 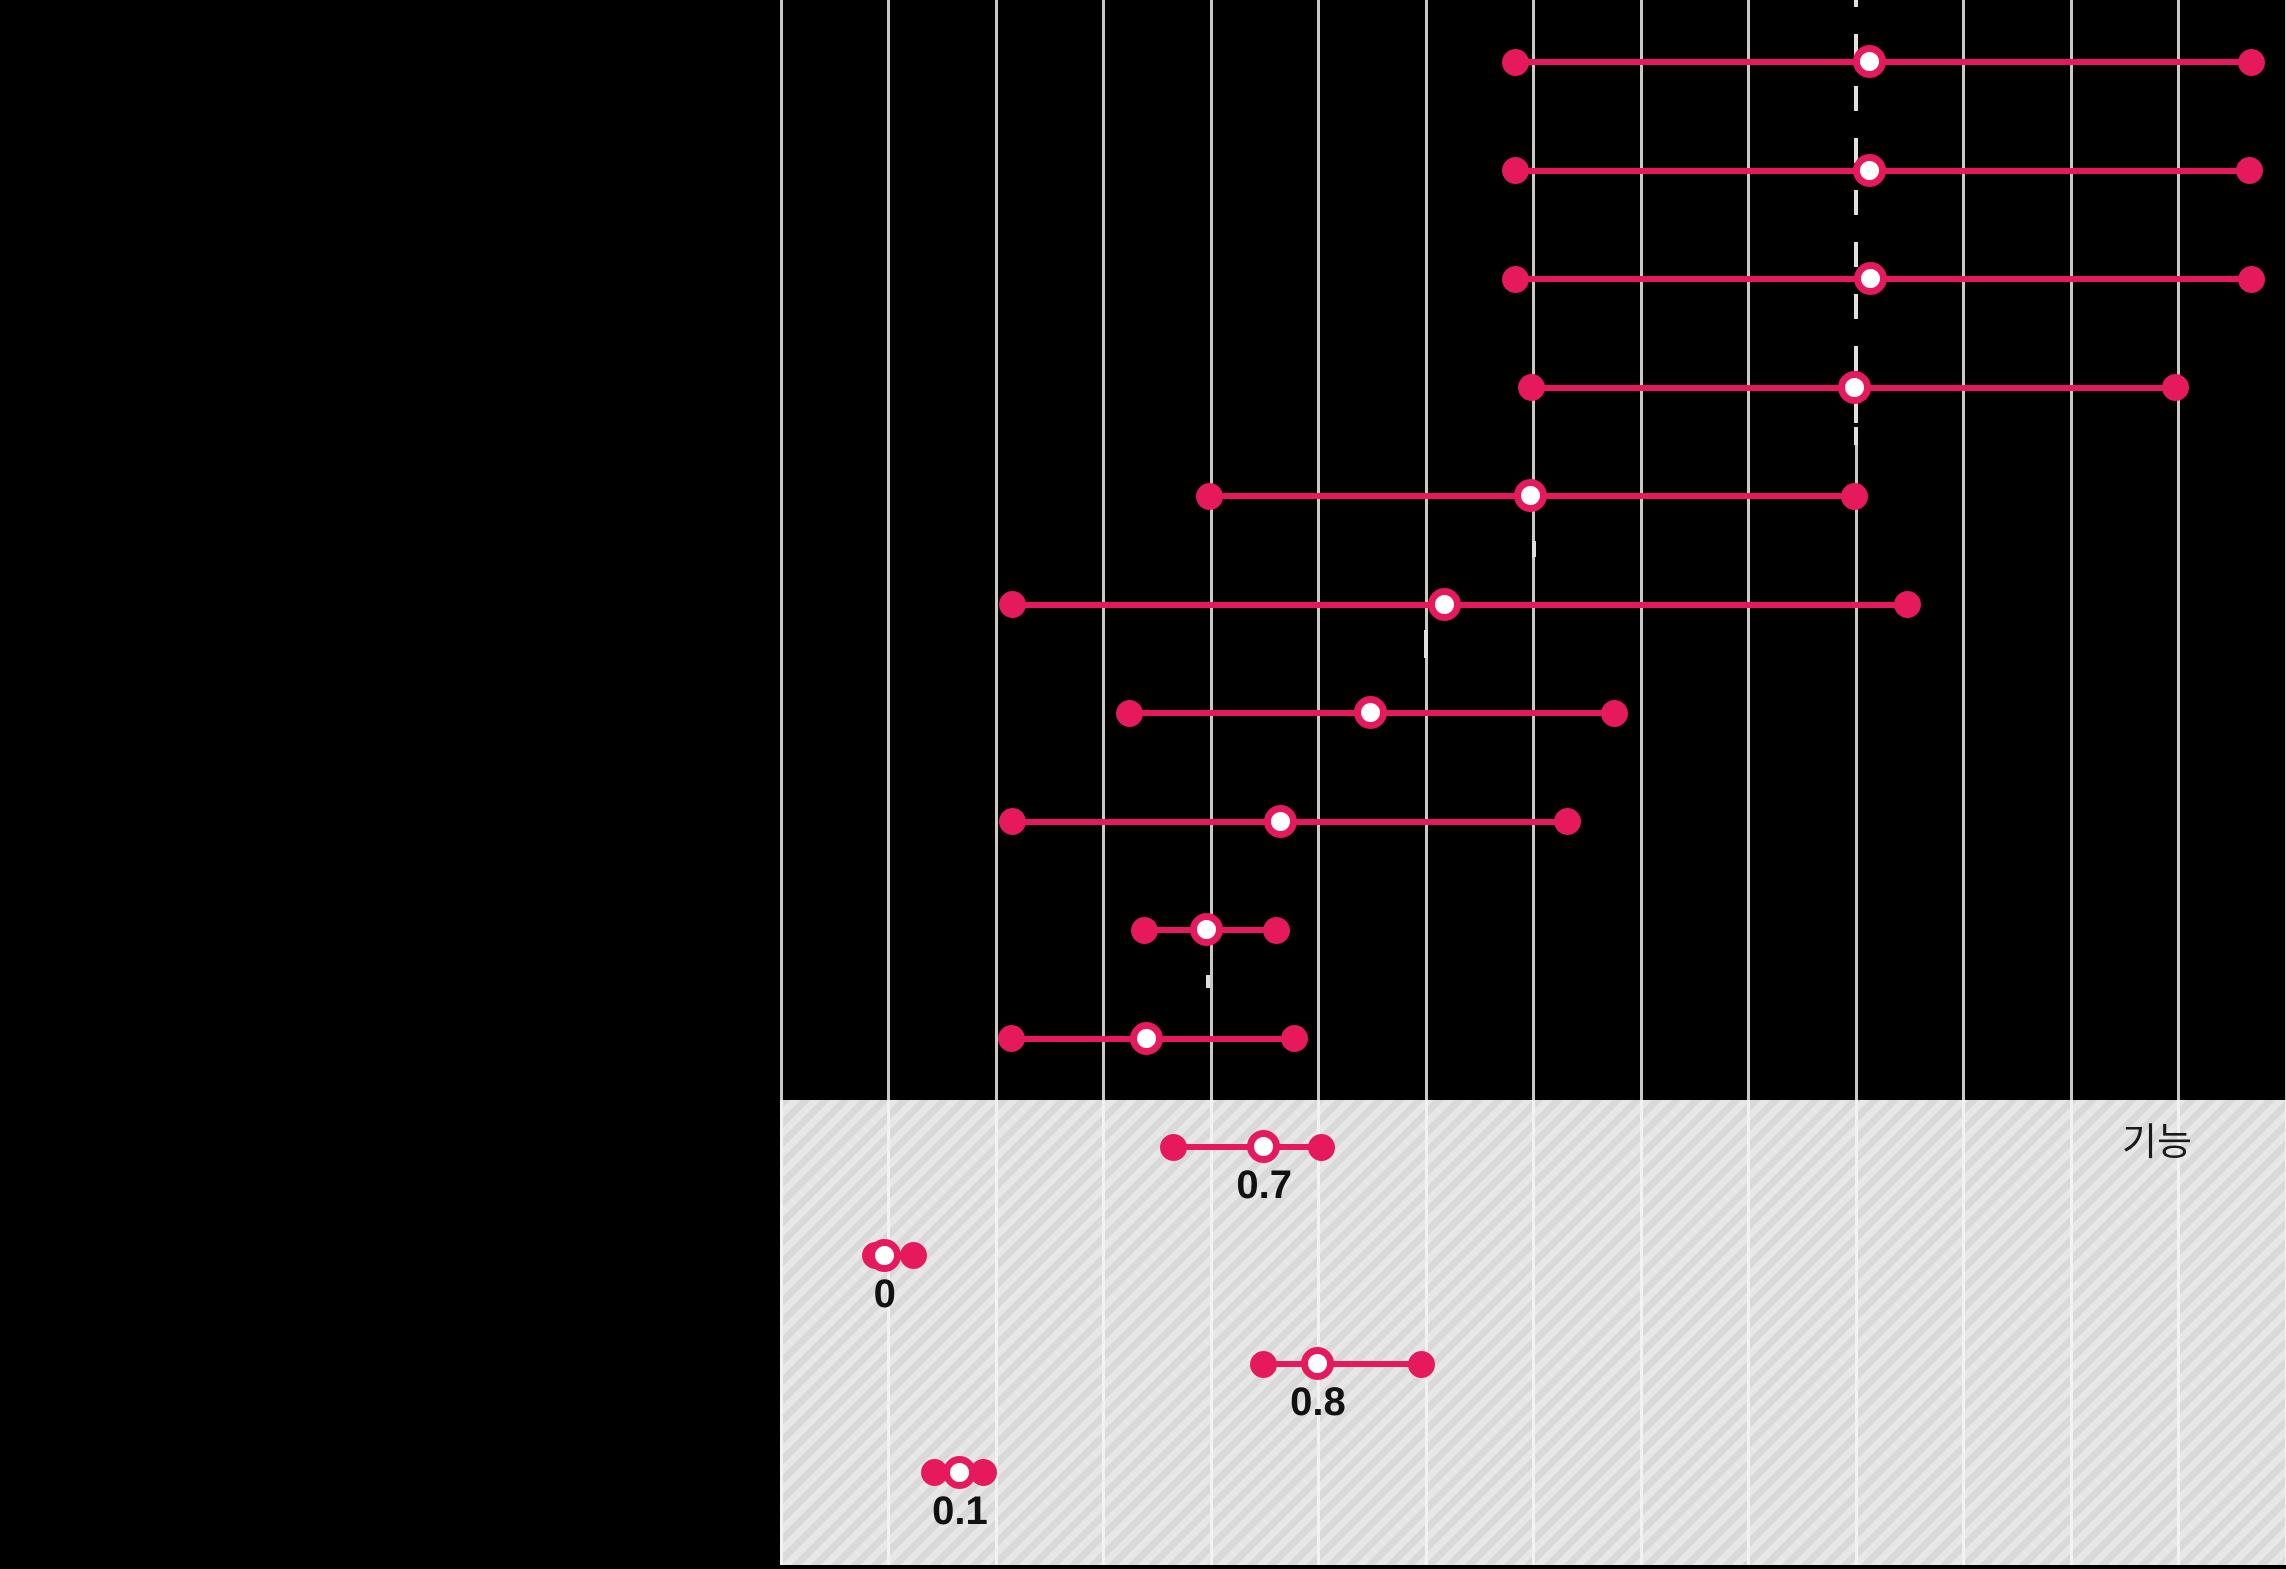 I want to click on median-value-label: 0.1, so click(x=960, y=1510).